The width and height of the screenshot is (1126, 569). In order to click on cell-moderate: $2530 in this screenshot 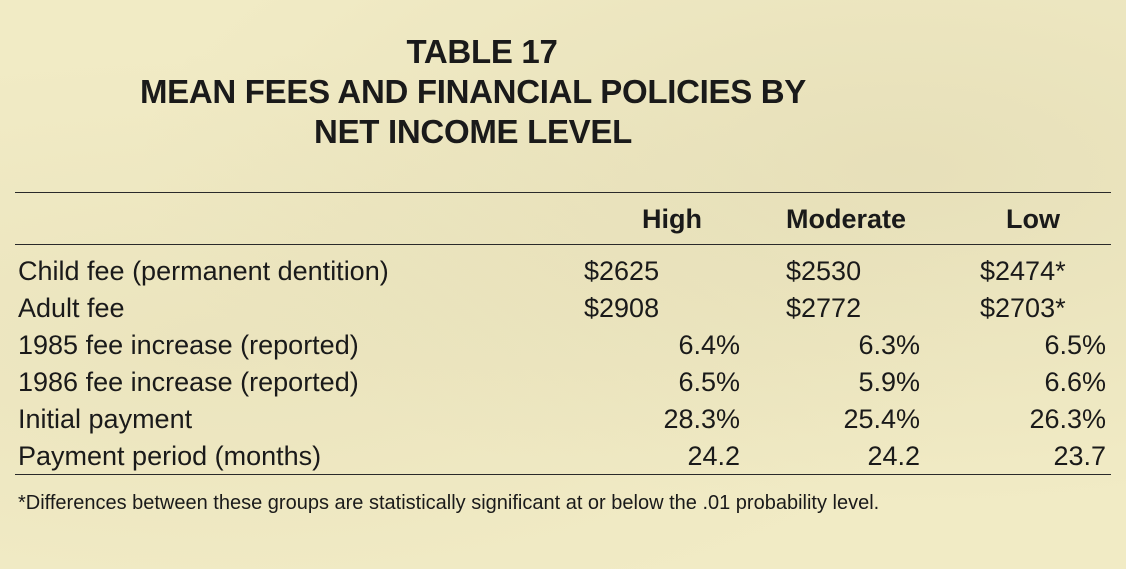, I will do `click(824, 271)`.